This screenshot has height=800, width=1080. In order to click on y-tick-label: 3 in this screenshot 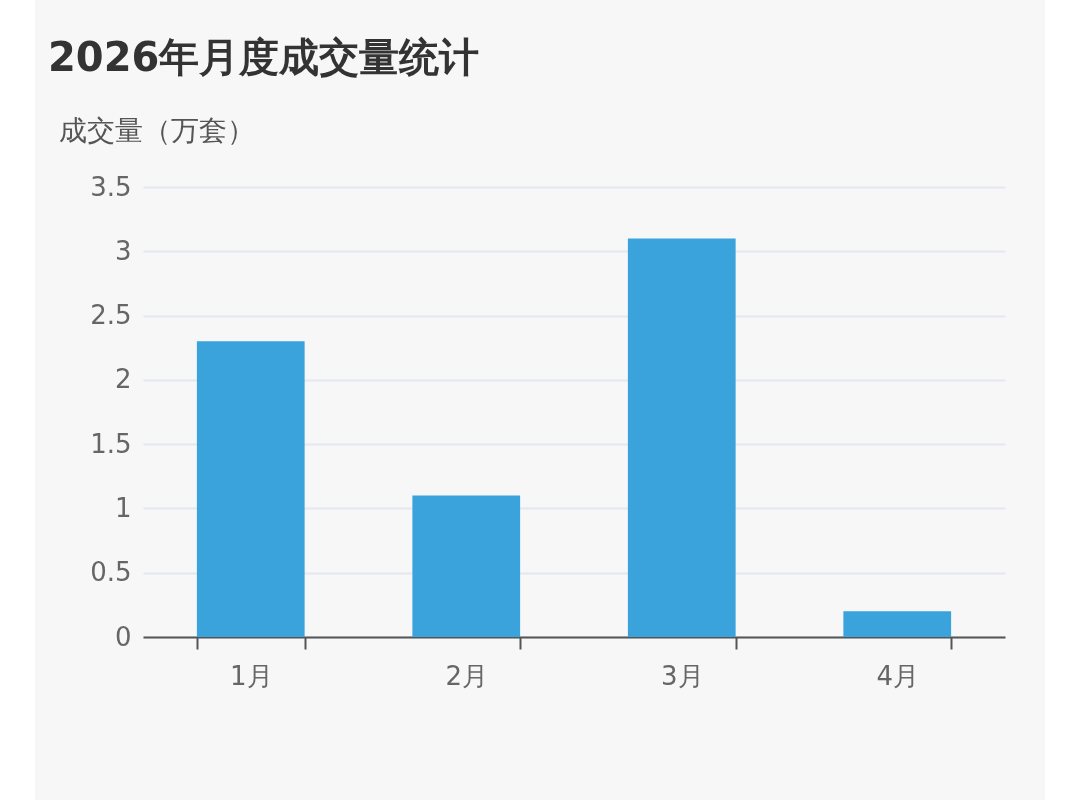, I will do `click(123, 250)`.